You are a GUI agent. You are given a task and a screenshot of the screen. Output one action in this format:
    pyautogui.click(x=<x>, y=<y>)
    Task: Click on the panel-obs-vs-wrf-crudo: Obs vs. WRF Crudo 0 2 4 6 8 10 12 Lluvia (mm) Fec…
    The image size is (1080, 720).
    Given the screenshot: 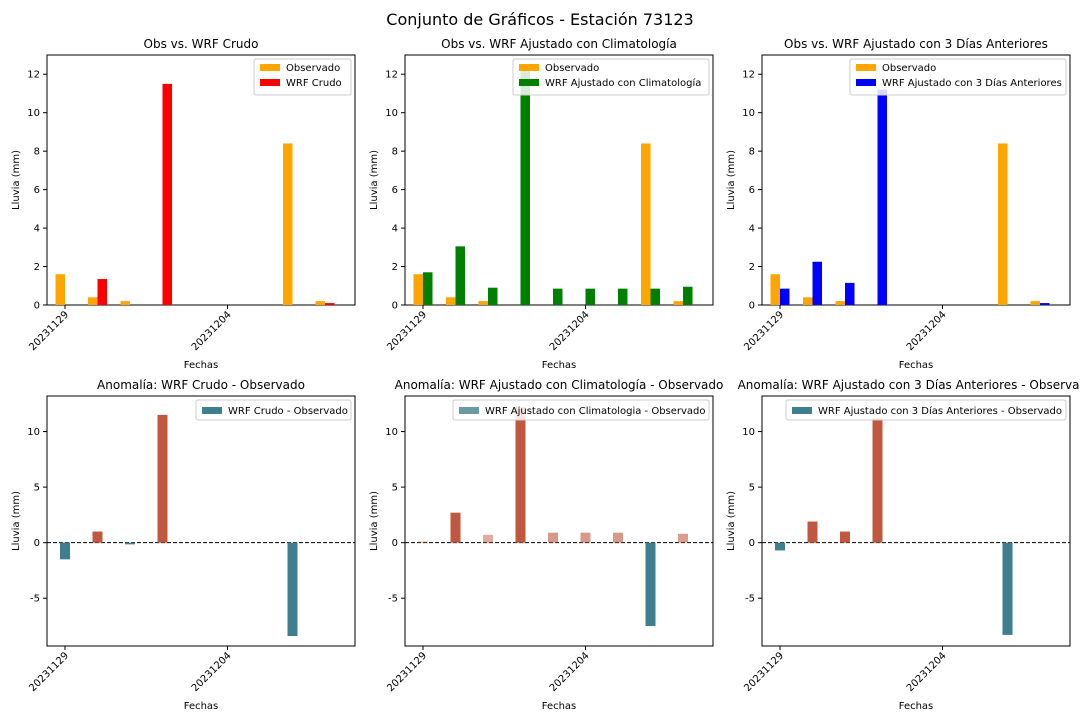 What is the action you would take?
    pyautogui.click(x=183, y=204)
    